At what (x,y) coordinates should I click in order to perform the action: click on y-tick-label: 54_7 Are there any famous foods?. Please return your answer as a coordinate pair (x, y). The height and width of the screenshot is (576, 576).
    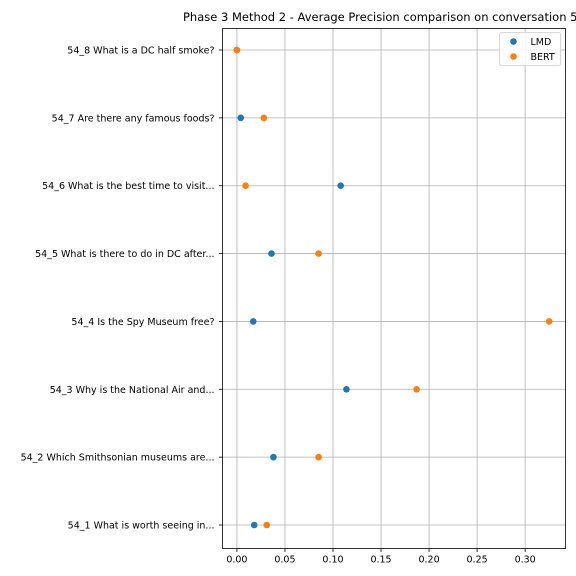
    Looking at the image, I should click on (133, 118).